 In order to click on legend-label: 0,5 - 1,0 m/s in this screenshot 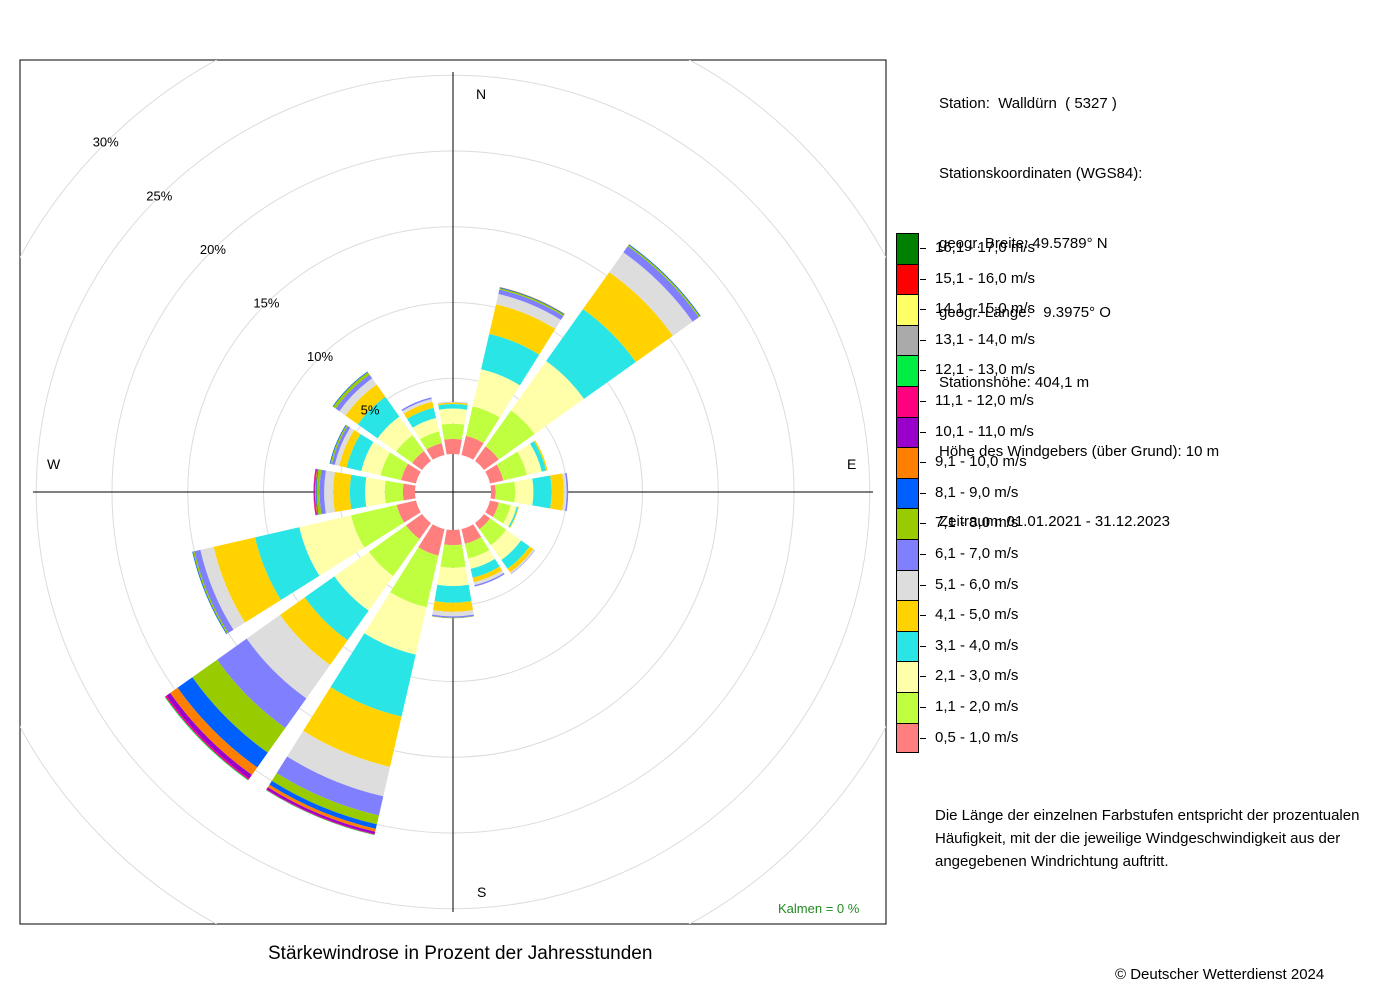, I will do `click(977, 737)`.